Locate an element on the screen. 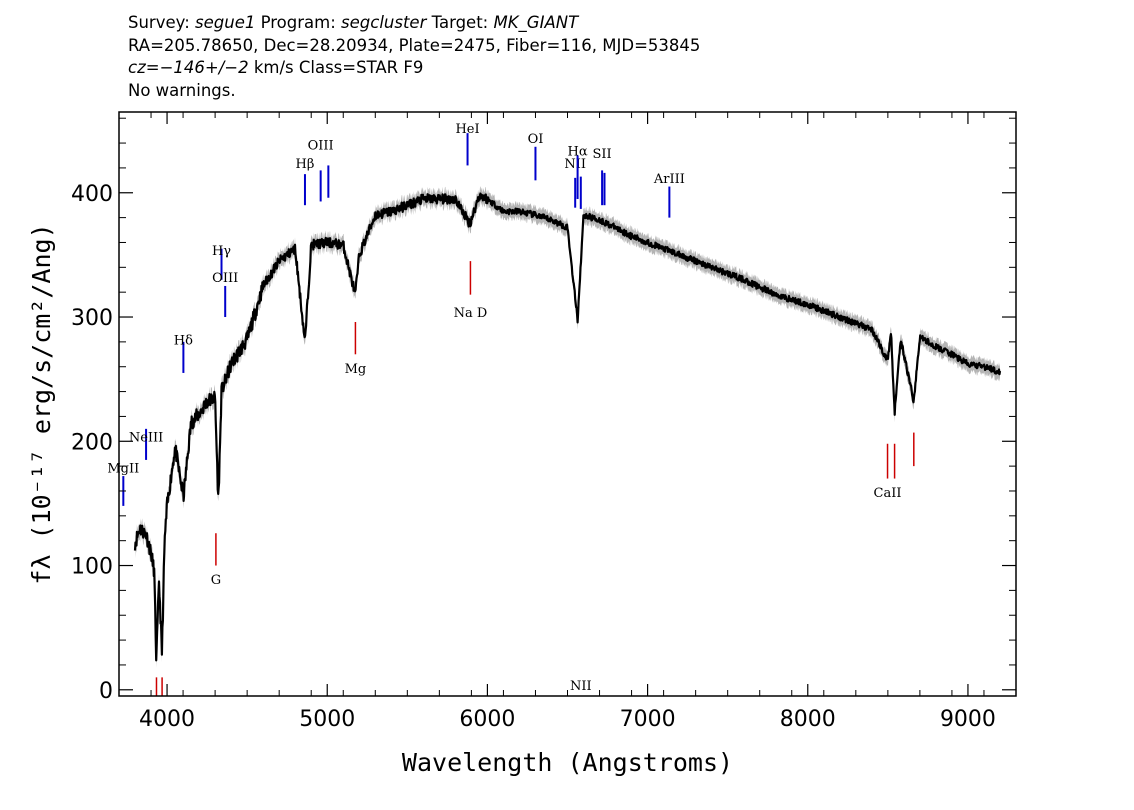 The height and width of the screenshot is (810, 1134). absorption-line-label: G is located at coordinates (216, 580).